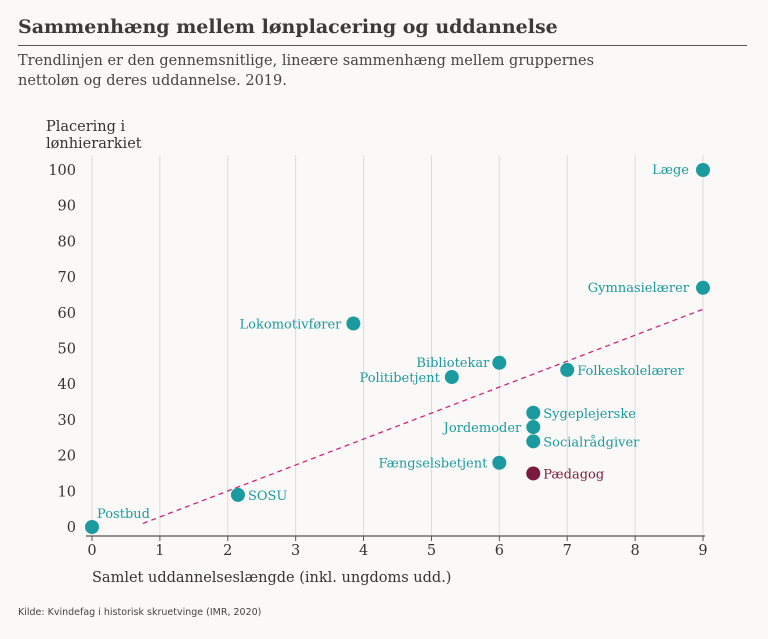 The height and width of the screenshot is (639, 768). I want to click on point-lokomotivf-rer, so click(353, 323).